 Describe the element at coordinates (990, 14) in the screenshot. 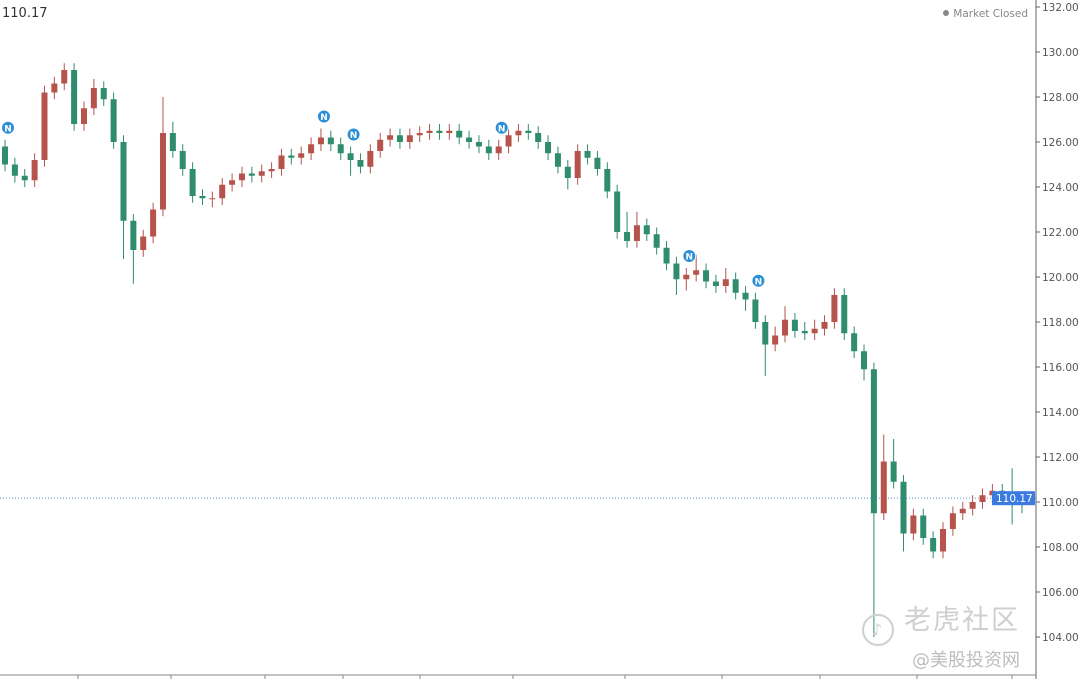

I see `market-status-text: Market Closed` at that location.